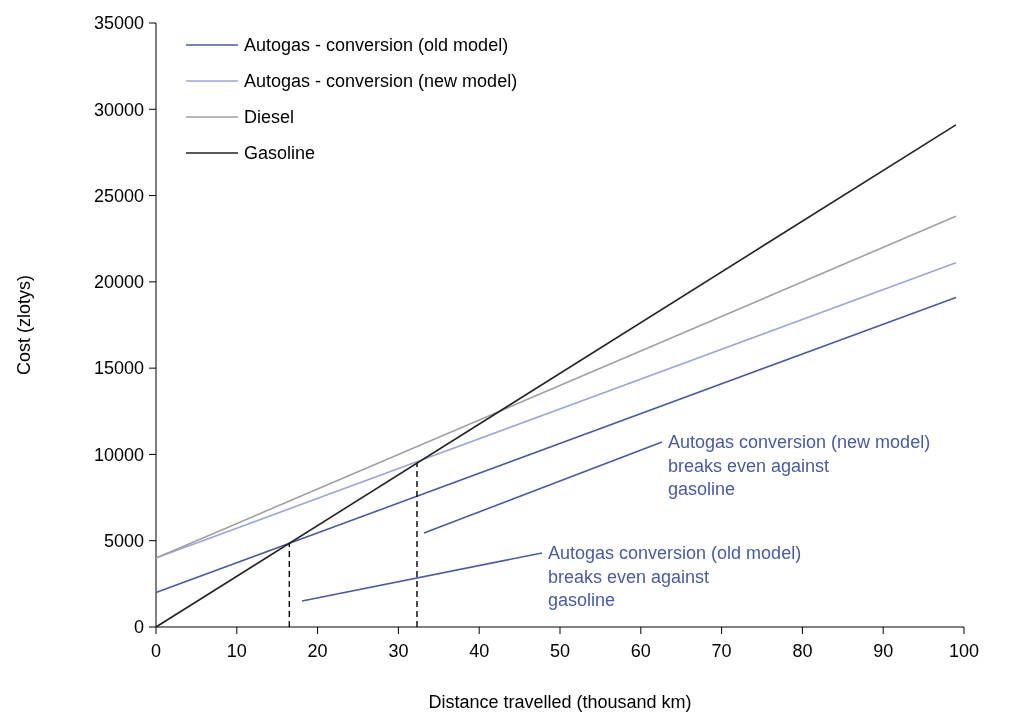 This screenshot has width=1036, height=720. I want to click on x-tick-label: 0, so click(156, 651).